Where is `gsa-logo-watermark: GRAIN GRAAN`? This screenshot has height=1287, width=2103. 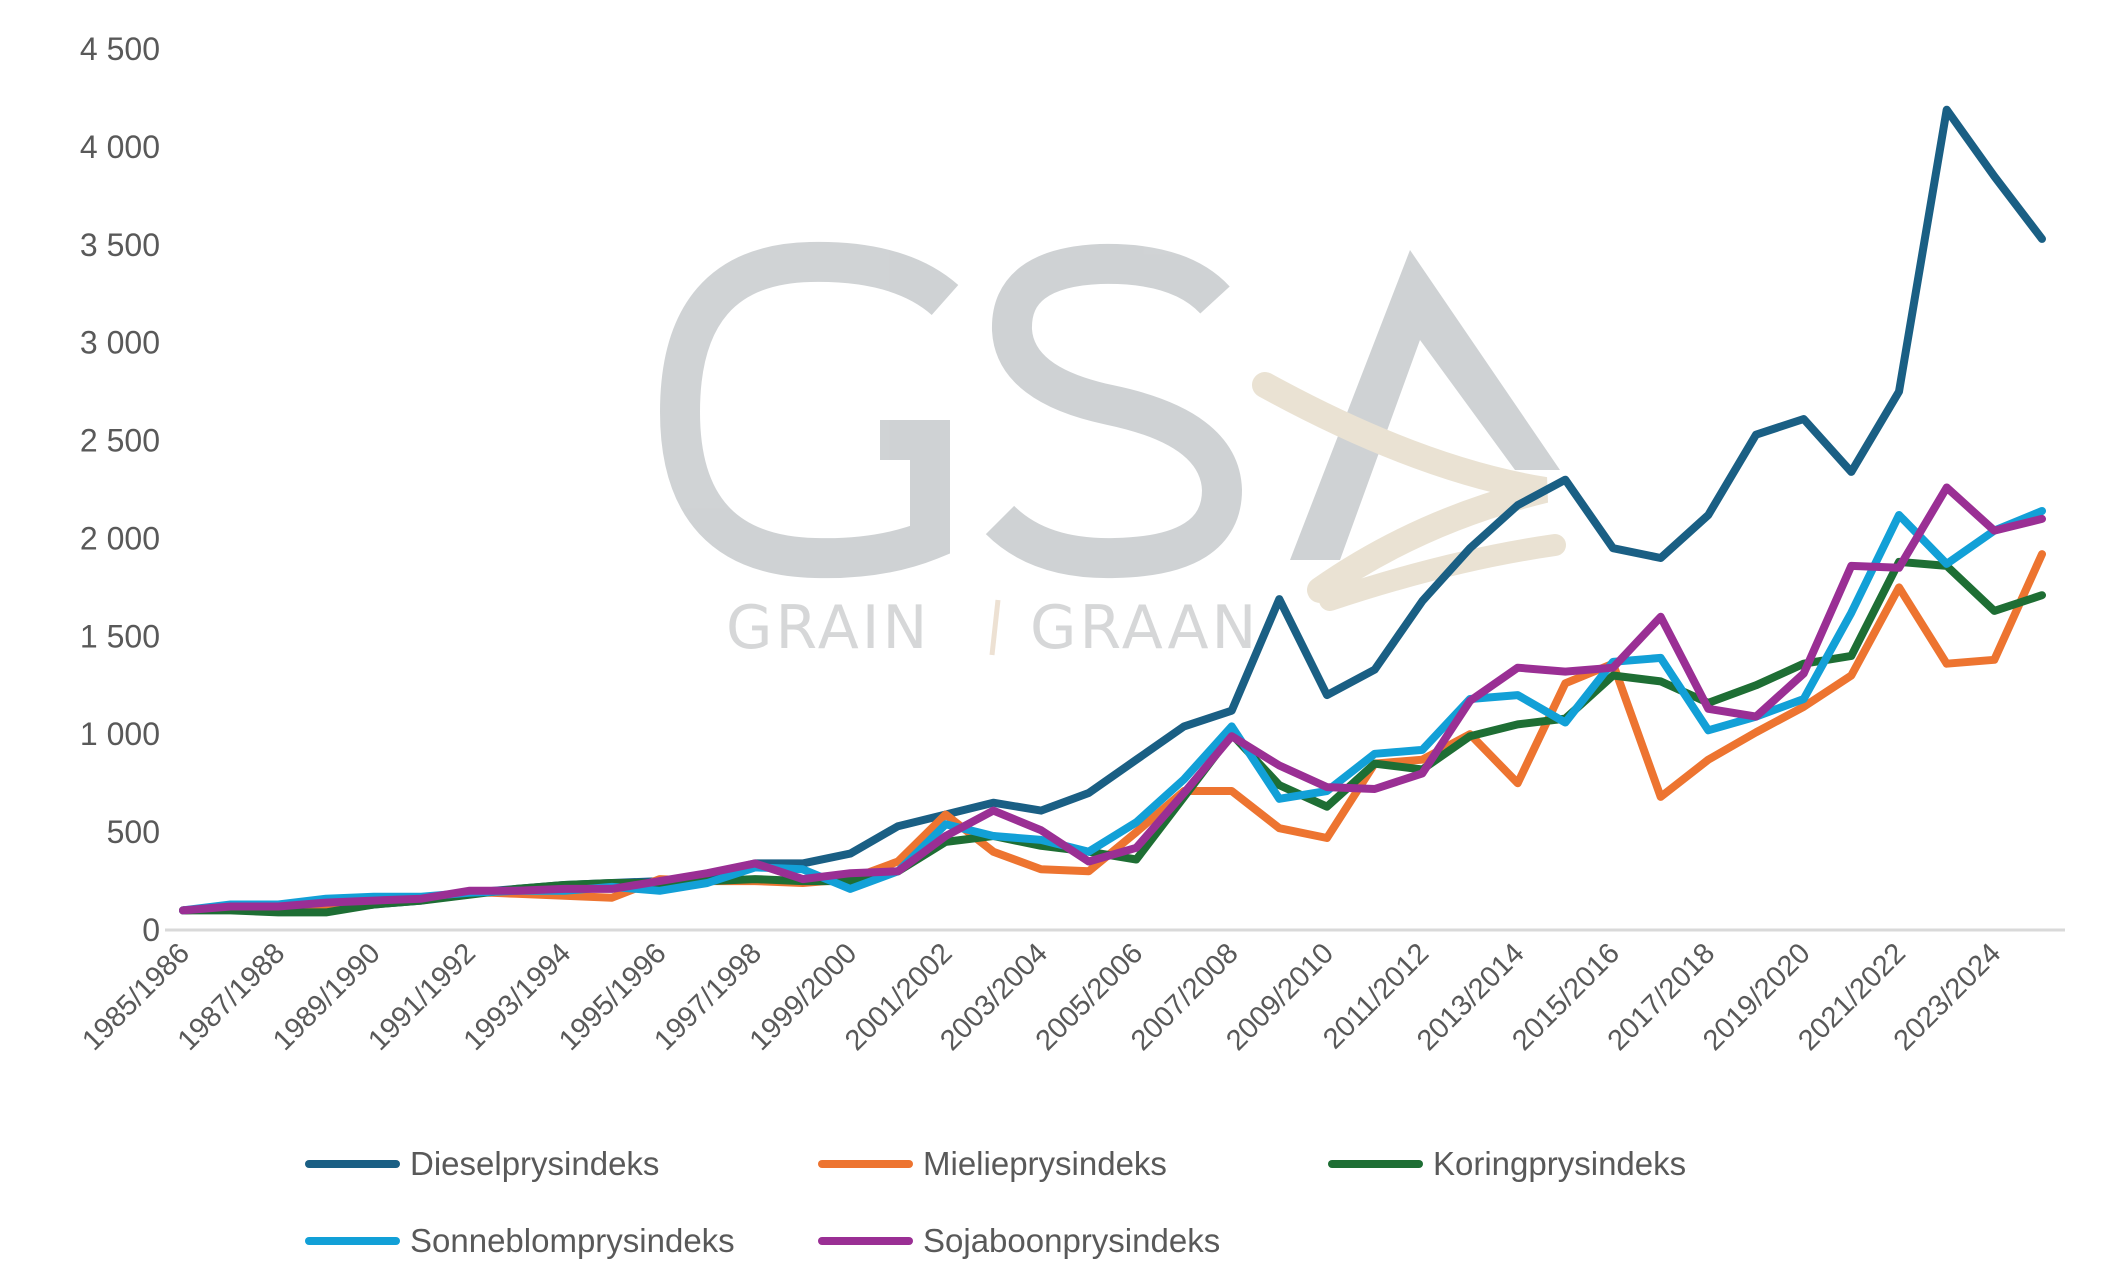
gsa-logo-watermark: GRAIN GRAAN is located at coordinates (1112, 452).